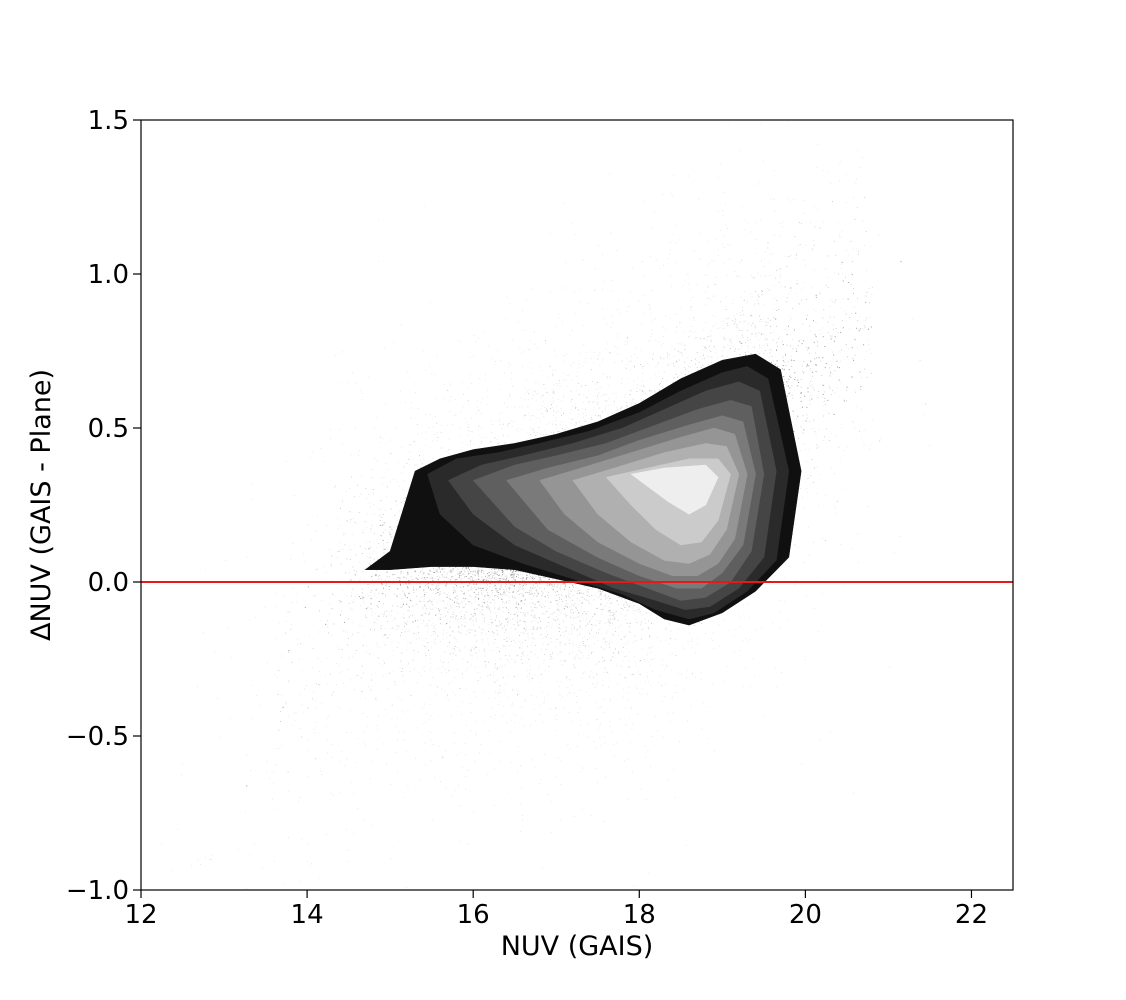 The height and width of the screenshot is (1000, 1126). I want to click on y-tick-label: 1.0, so click(108, 275).